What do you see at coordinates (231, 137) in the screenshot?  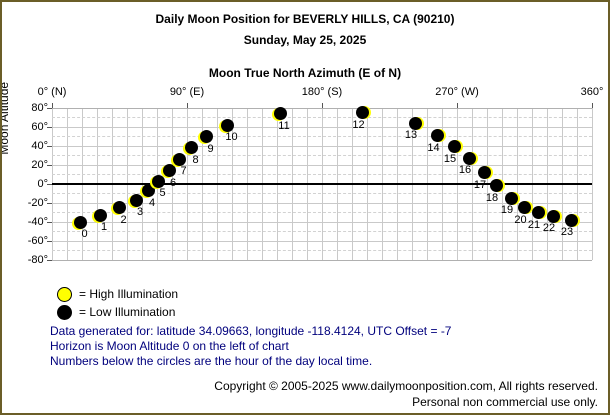 I see `hour-label-10: 10` at bounding box center [231, 137].